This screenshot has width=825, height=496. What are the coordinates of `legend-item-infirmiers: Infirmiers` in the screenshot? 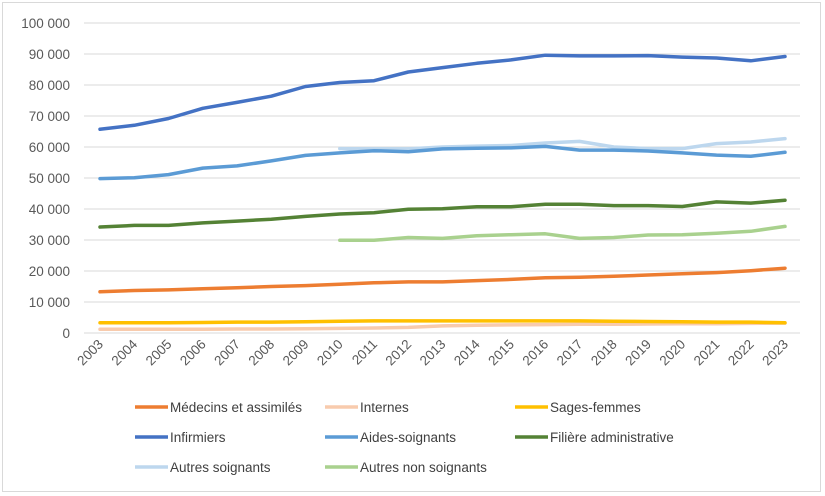 It's located at (180, 437).